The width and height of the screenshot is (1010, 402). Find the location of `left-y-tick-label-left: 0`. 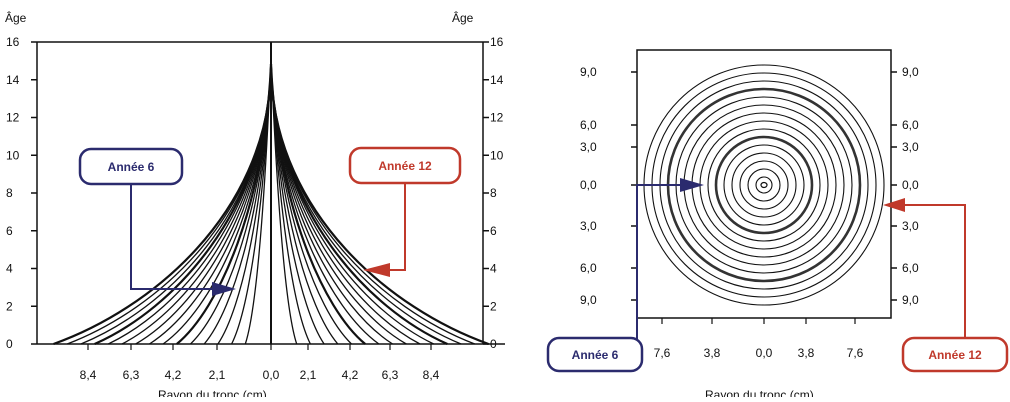

left-y-tick-label-left: 0 is located at coordinates (9, 344).